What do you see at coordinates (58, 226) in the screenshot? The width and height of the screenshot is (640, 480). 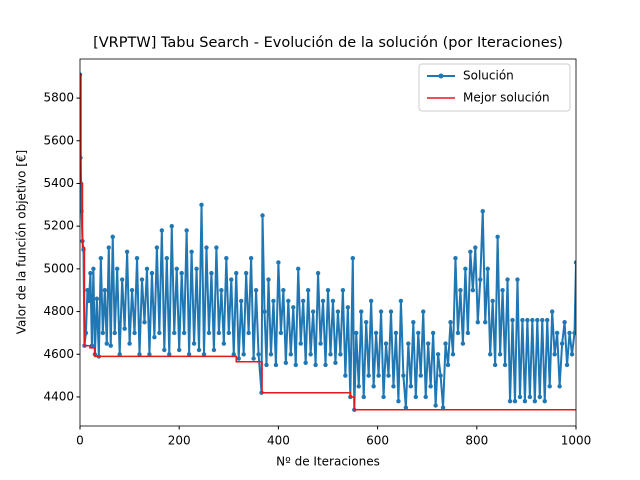 I see `y-tick-label: 5200` at bounding box center [58, 226].